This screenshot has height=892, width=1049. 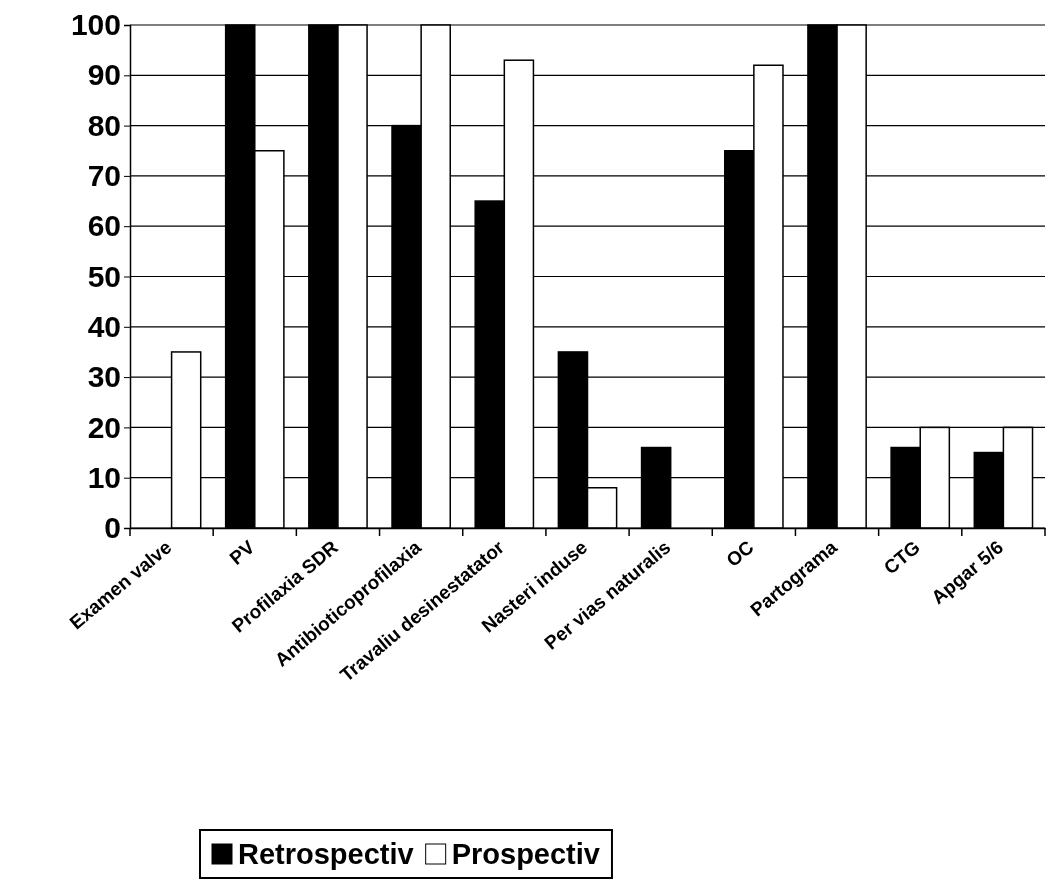 I want to click on y-tick-label: 90, so click(x=104, y=75).